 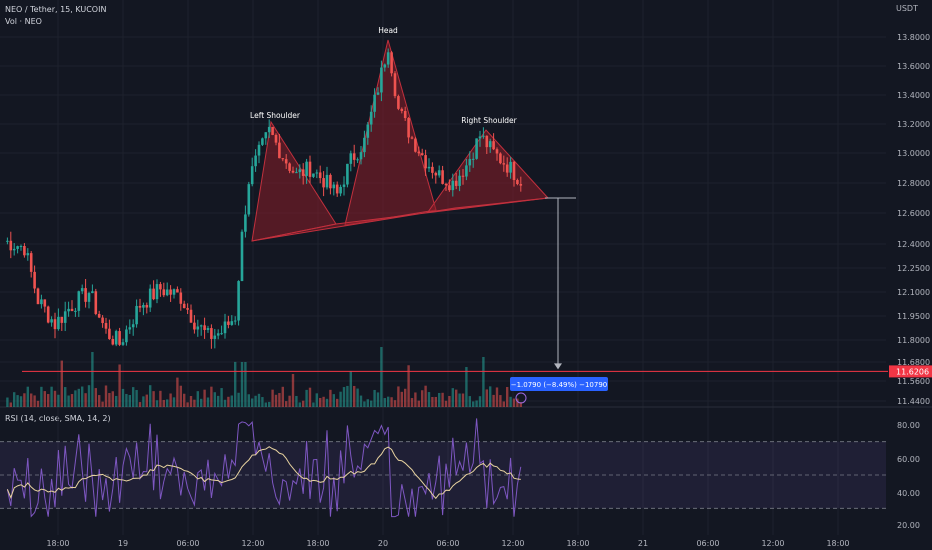 I want to click on volume-label: Vol · NEO, so click(x=23, y=21).